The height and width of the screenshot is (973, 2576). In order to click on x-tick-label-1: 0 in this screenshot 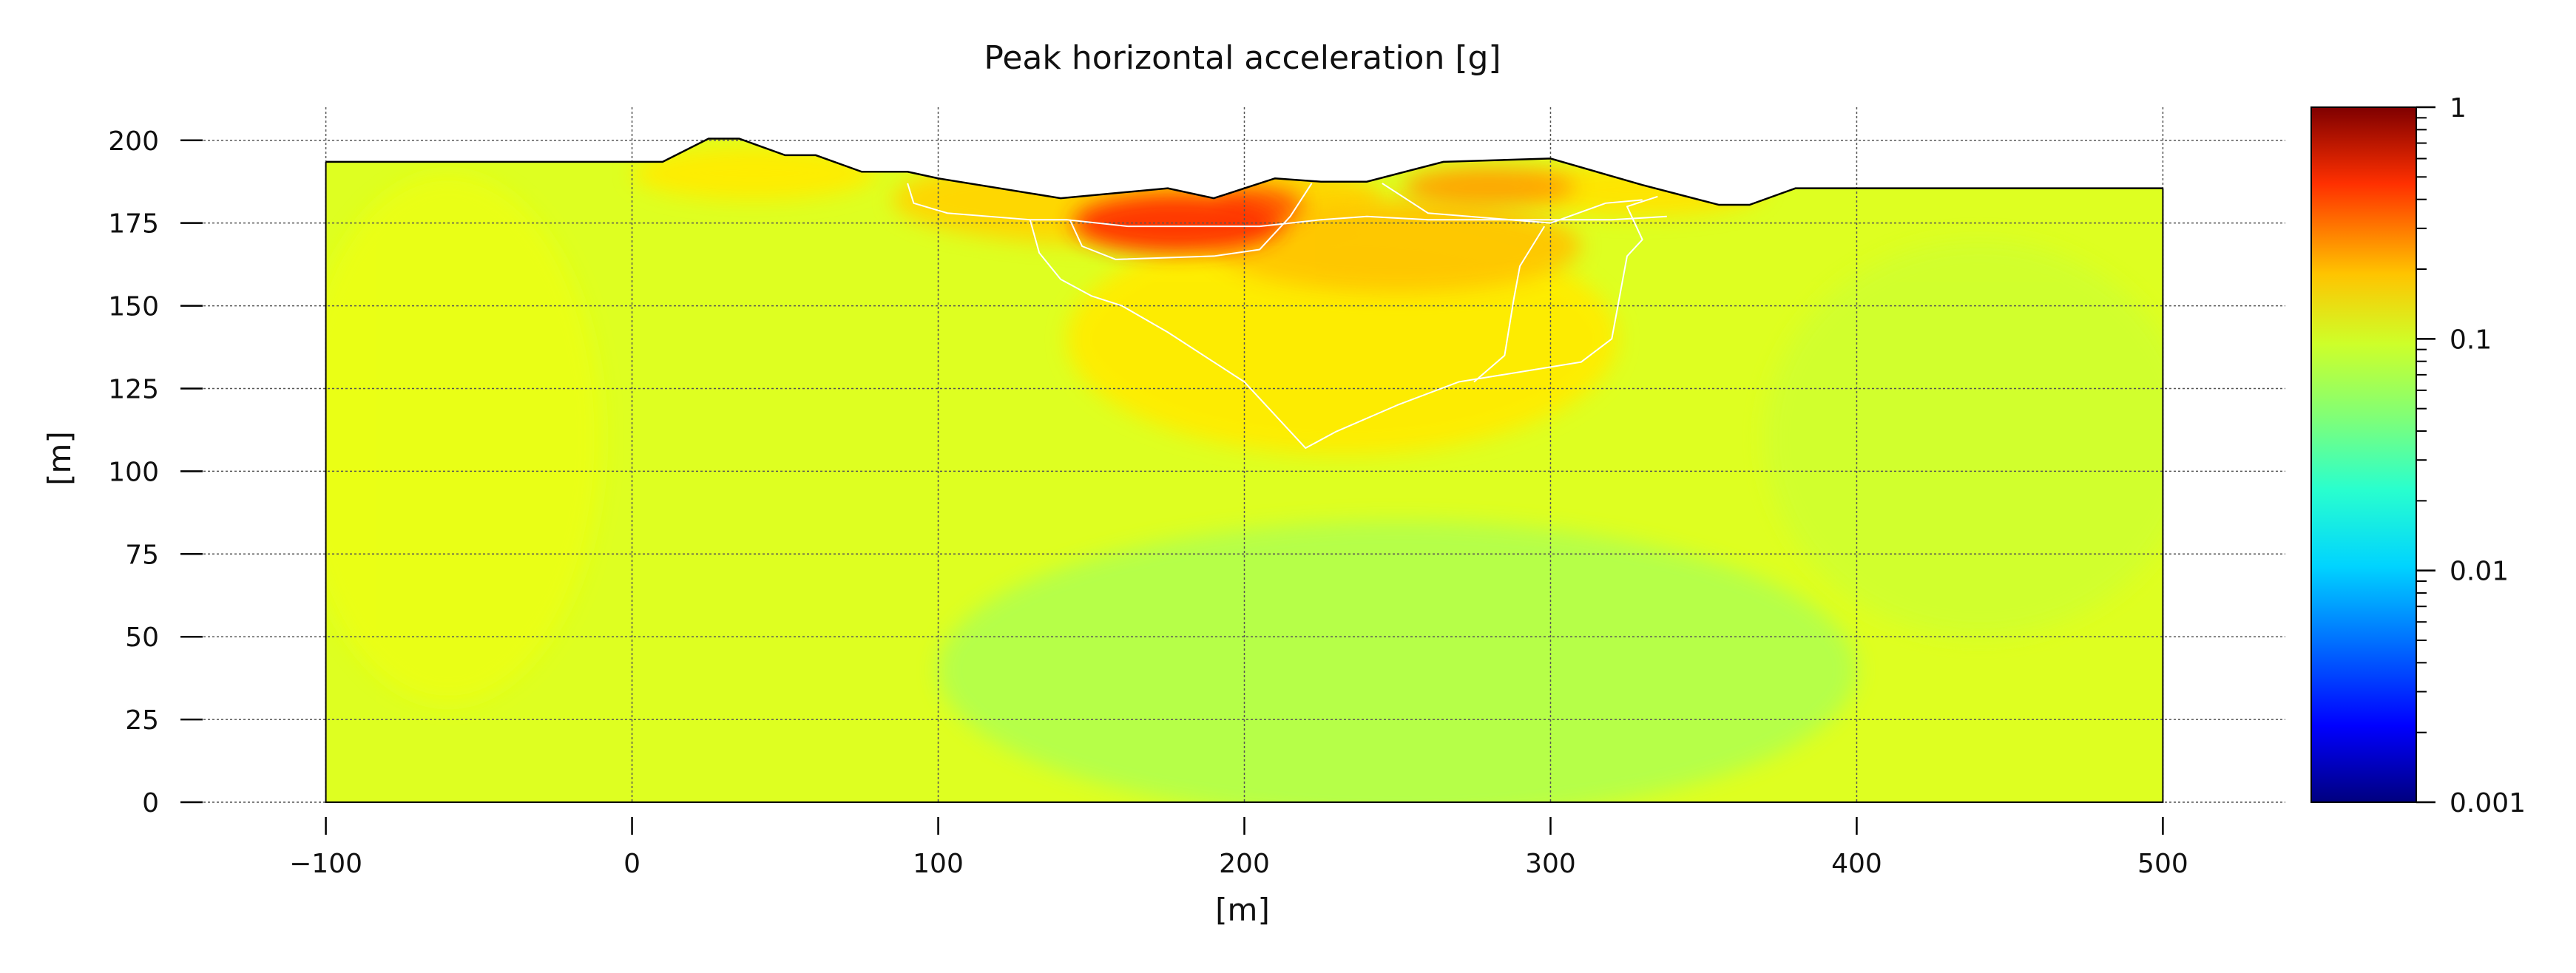, I will do `click(631, 864)`.